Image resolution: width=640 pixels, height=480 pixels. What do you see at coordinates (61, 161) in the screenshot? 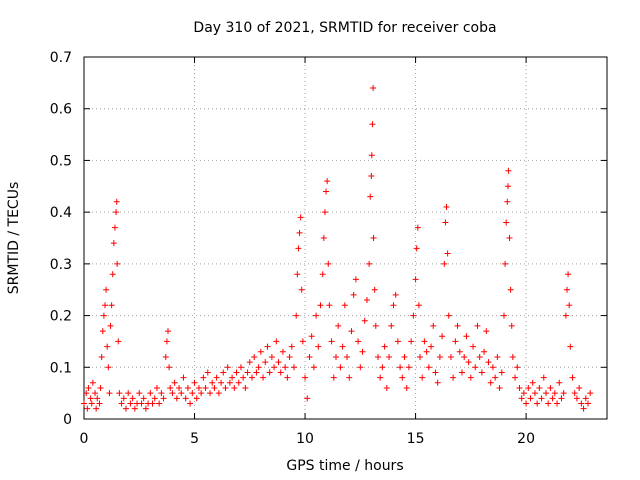
I see `y-tick-label: 0.5` at bounding box center [61, 161].